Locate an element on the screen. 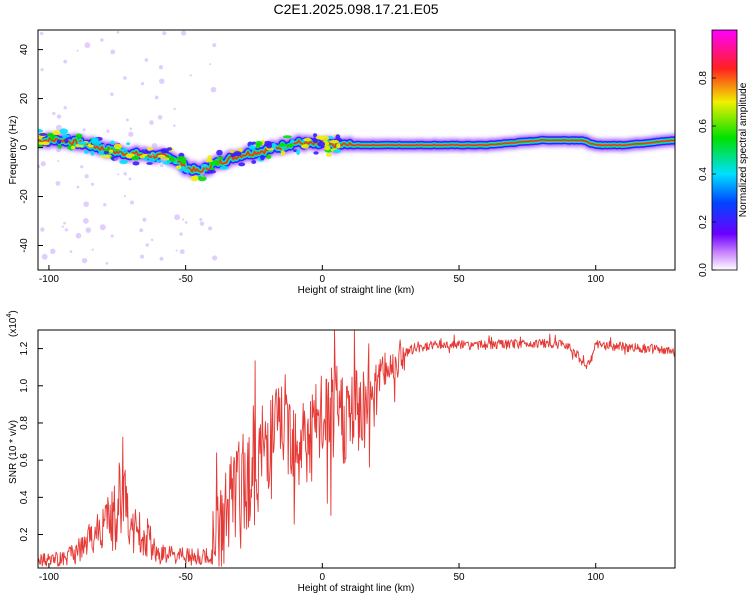 Image resolution: width=750 pixels, height=600 pixels. snr-x-tick-label: -100 is located at coordinates (49, 577).